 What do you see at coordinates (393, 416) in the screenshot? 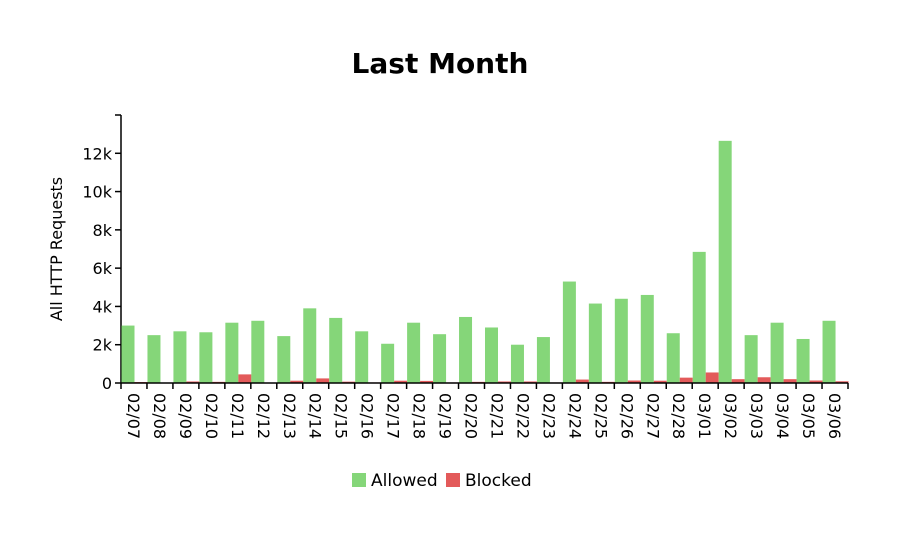
I see `x-tick-label: 02/17` at bounding box center [393, 416].